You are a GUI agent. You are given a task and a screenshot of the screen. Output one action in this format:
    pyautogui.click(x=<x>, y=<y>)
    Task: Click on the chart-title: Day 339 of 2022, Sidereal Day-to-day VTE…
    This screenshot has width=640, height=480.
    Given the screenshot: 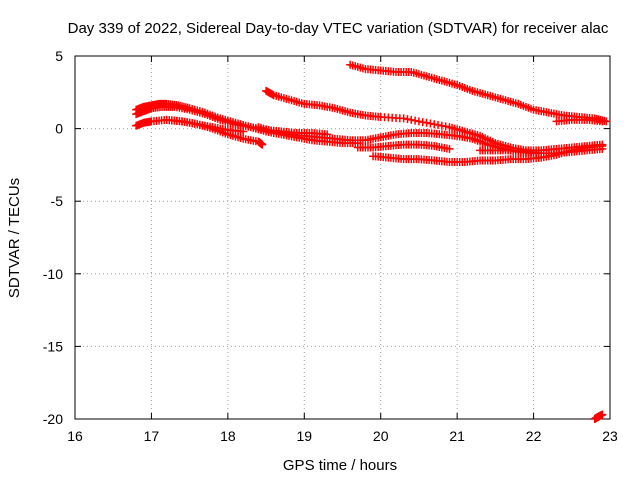 What is the action you would take?
    pyautogui.click(x=338, y=28)
    